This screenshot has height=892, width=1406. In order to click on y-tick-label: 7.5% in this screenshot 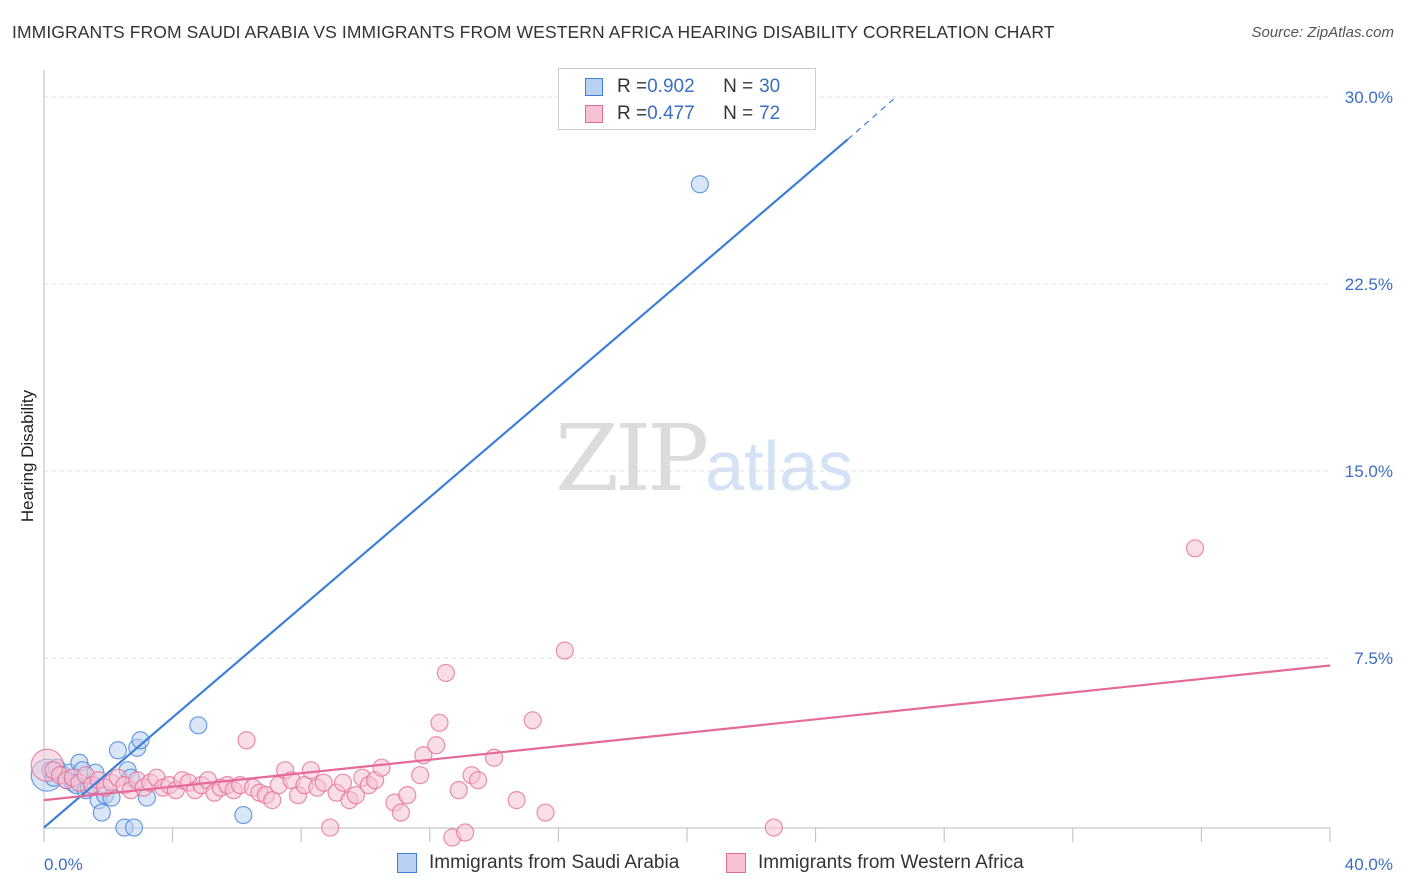, I will do `click(1373, 658)`.